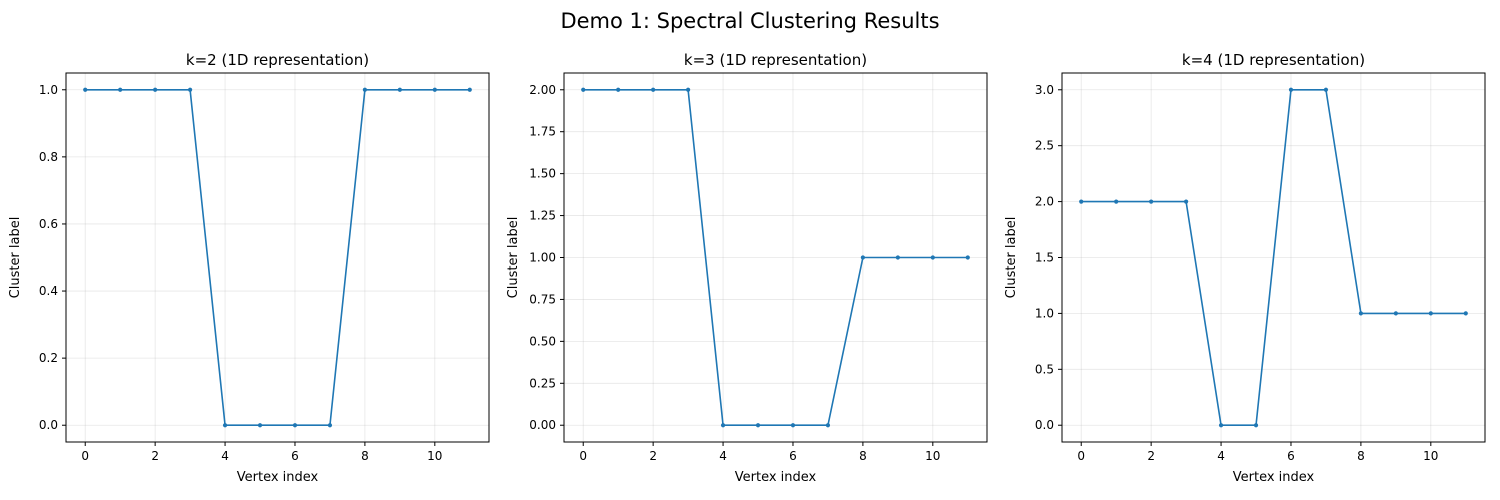 This screenshot has height=500, width=1500. I want to click on figure-suptitle: Demo 1: Spectral Clustering Results, so click(749, 21).